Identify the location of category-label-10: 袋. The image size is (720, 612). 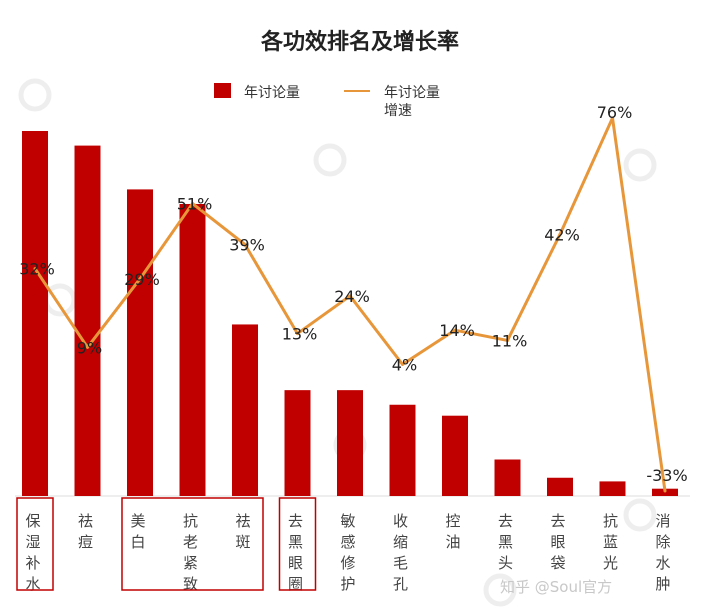
(557, 563).